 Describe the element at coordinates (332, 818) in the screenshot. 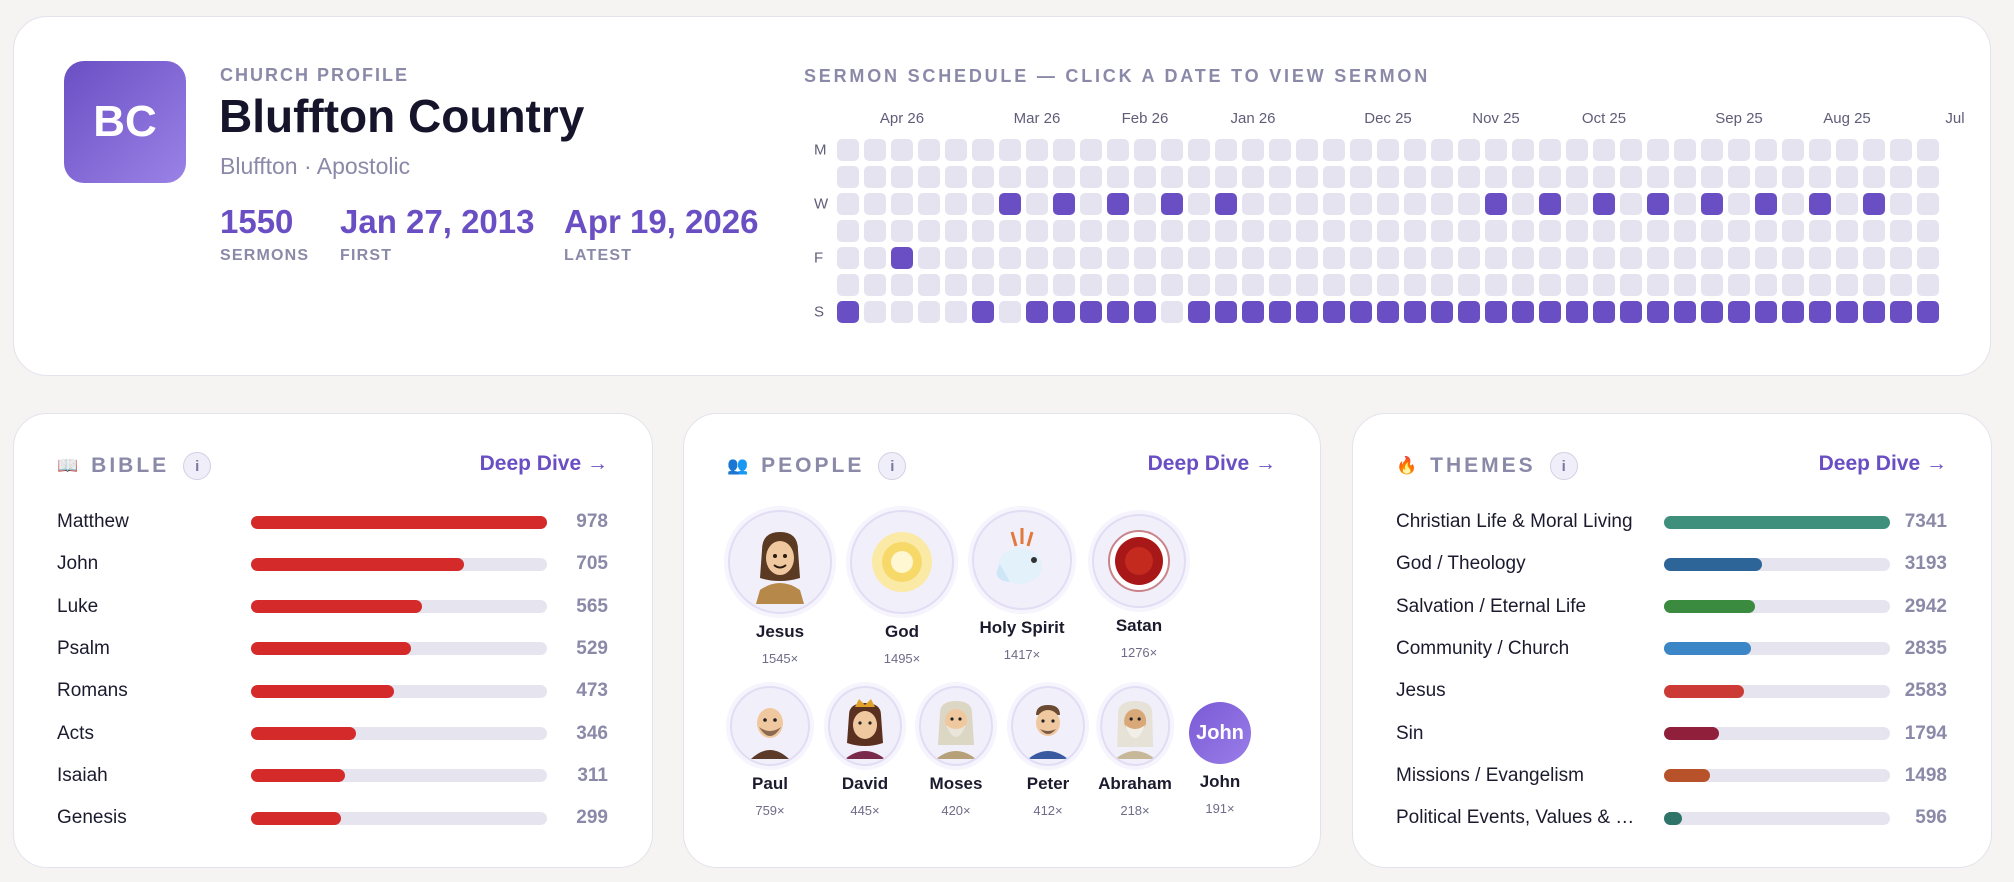

I see `bible-book-row: Genesis 299` at that location.